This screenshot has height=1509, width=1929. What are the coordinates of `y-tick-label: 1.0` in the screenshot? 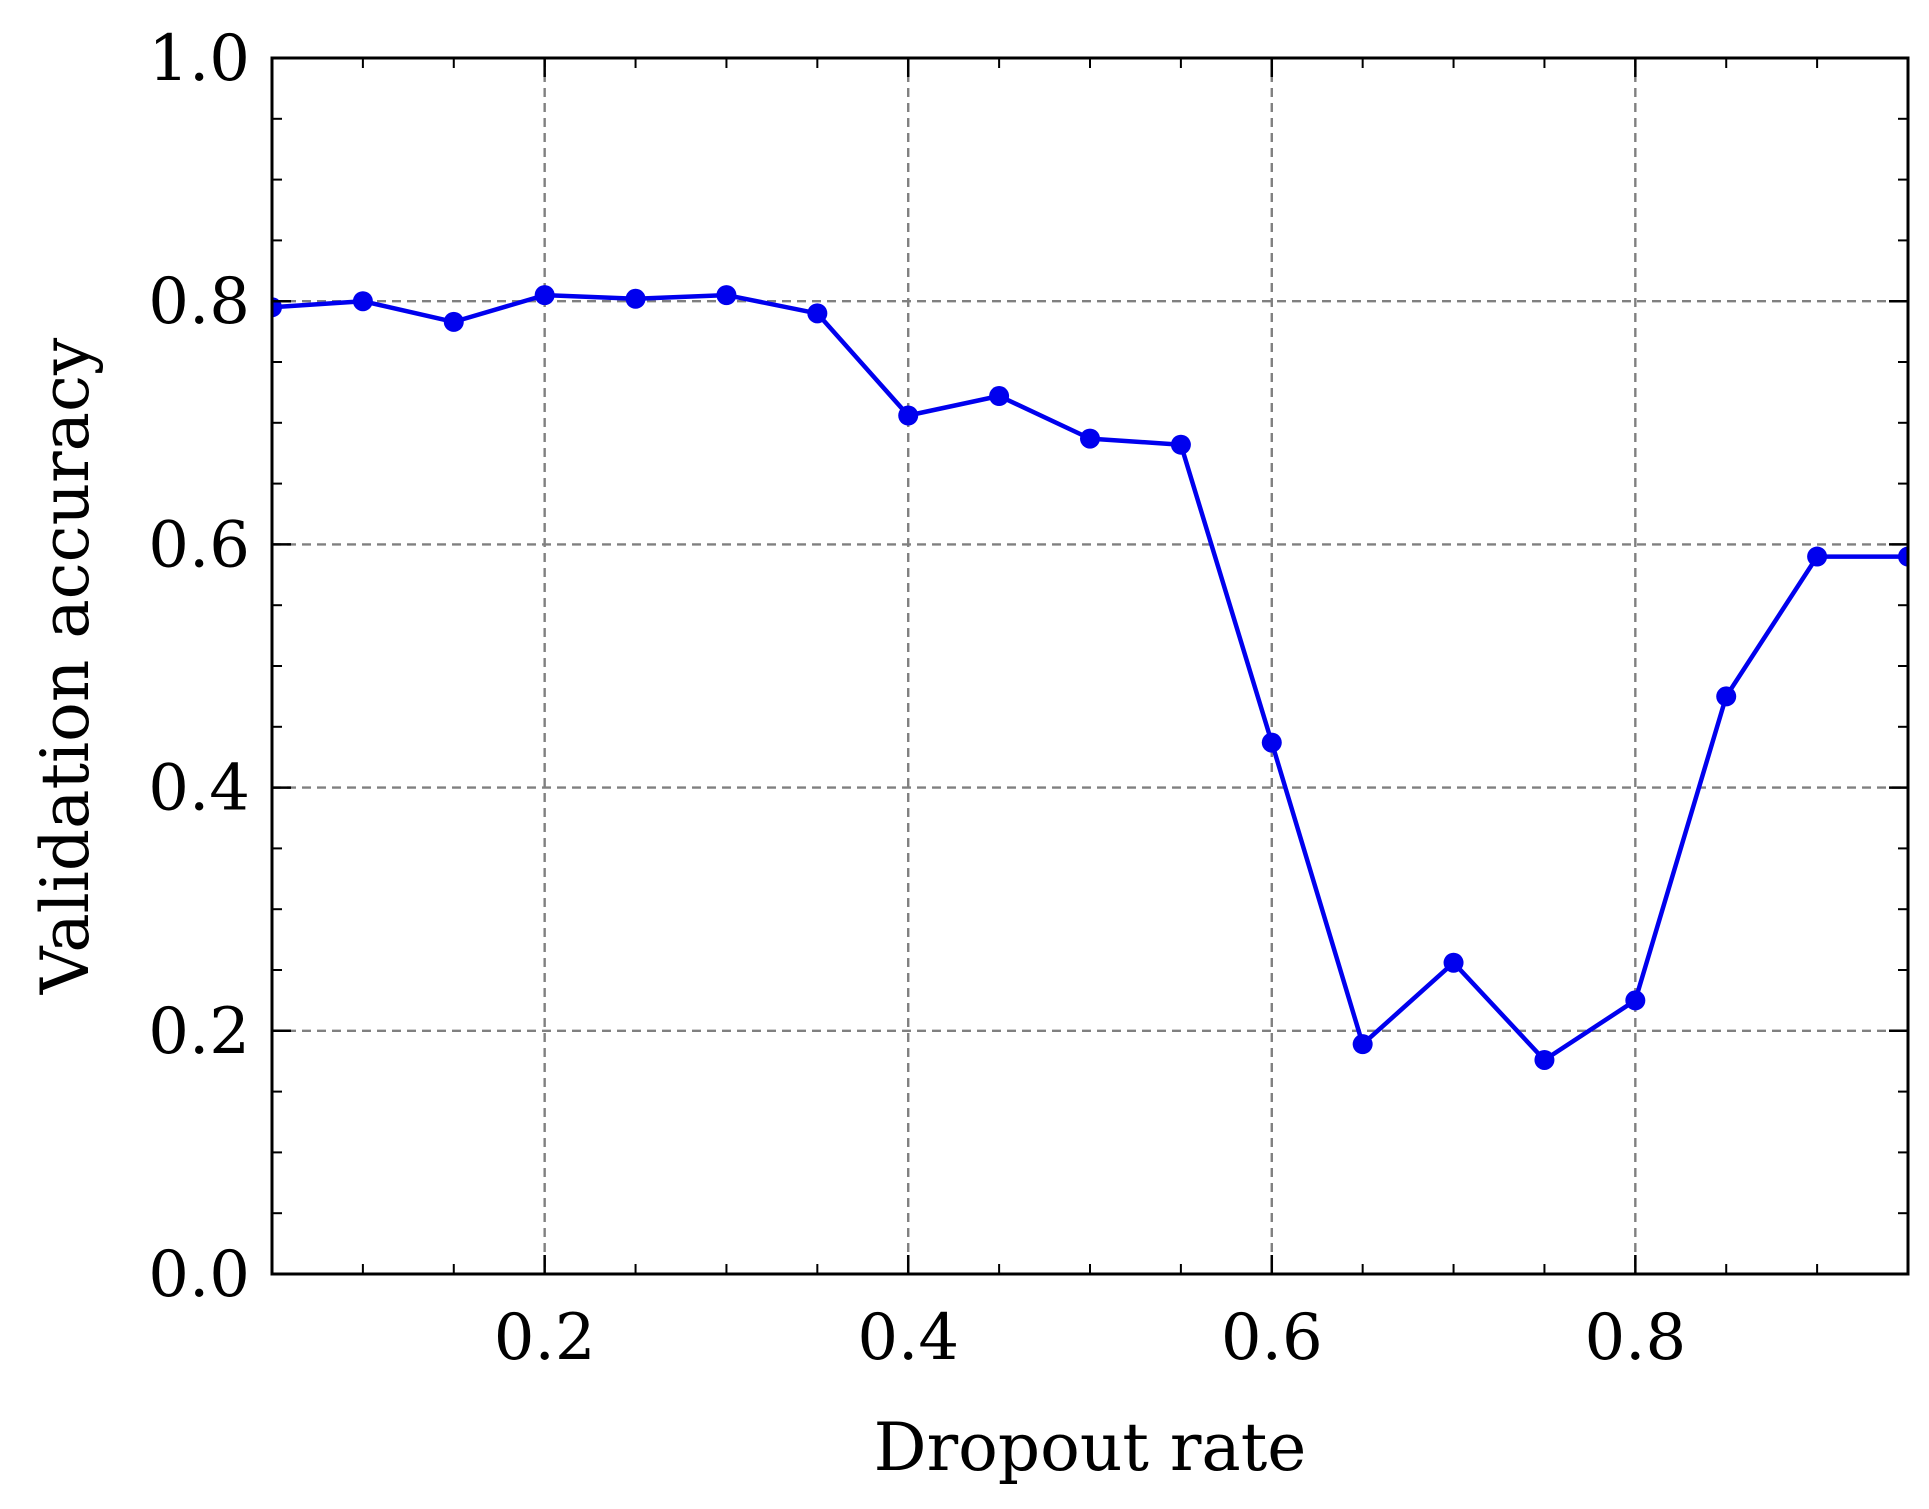 It's located at (199, 59).